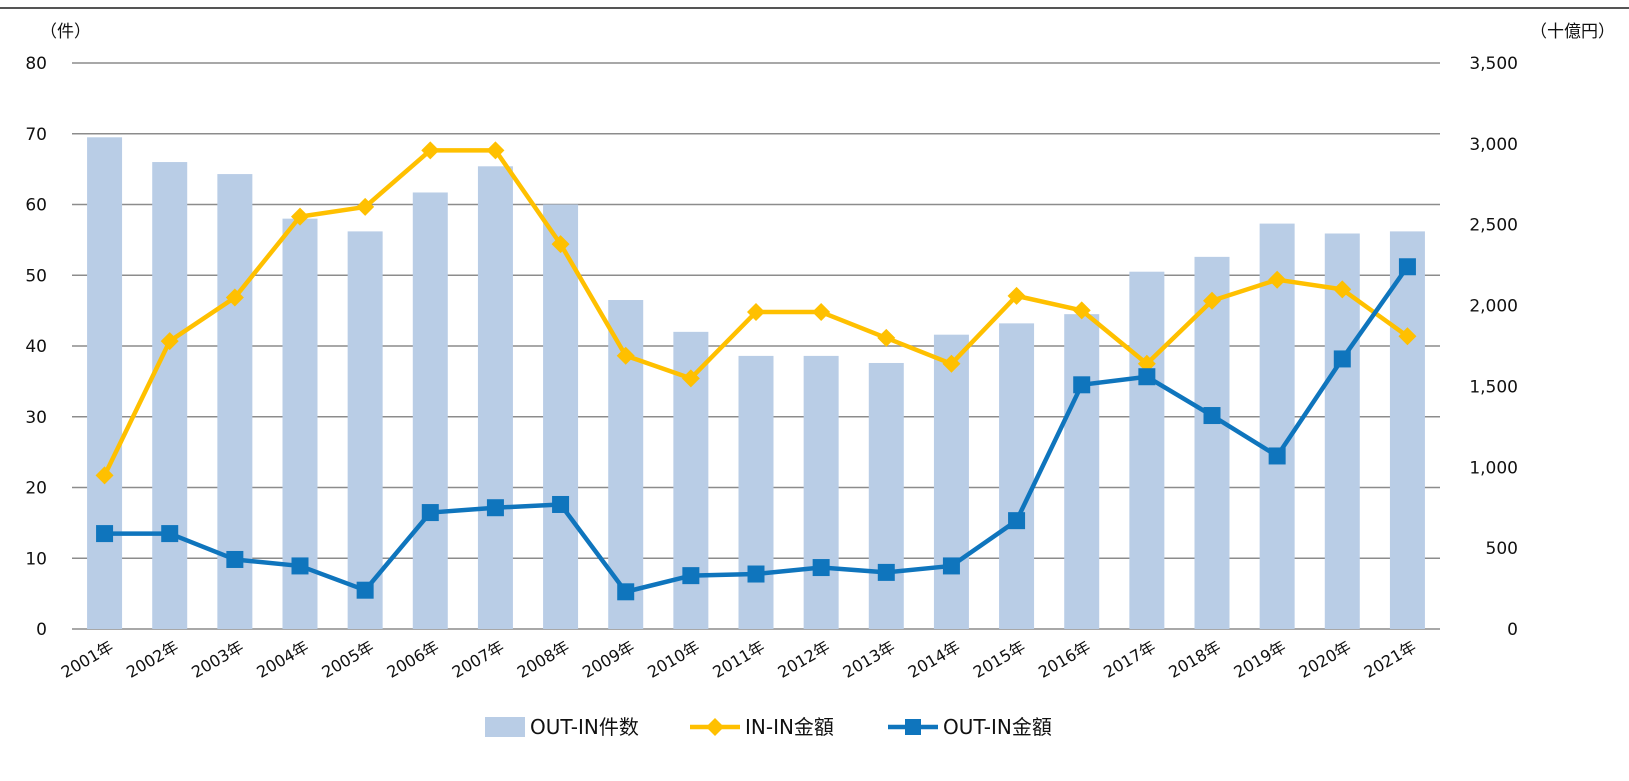  Describe the element at coordinates (36, 135) in the screenshot. I see `left-tick-label: 70` at that location.